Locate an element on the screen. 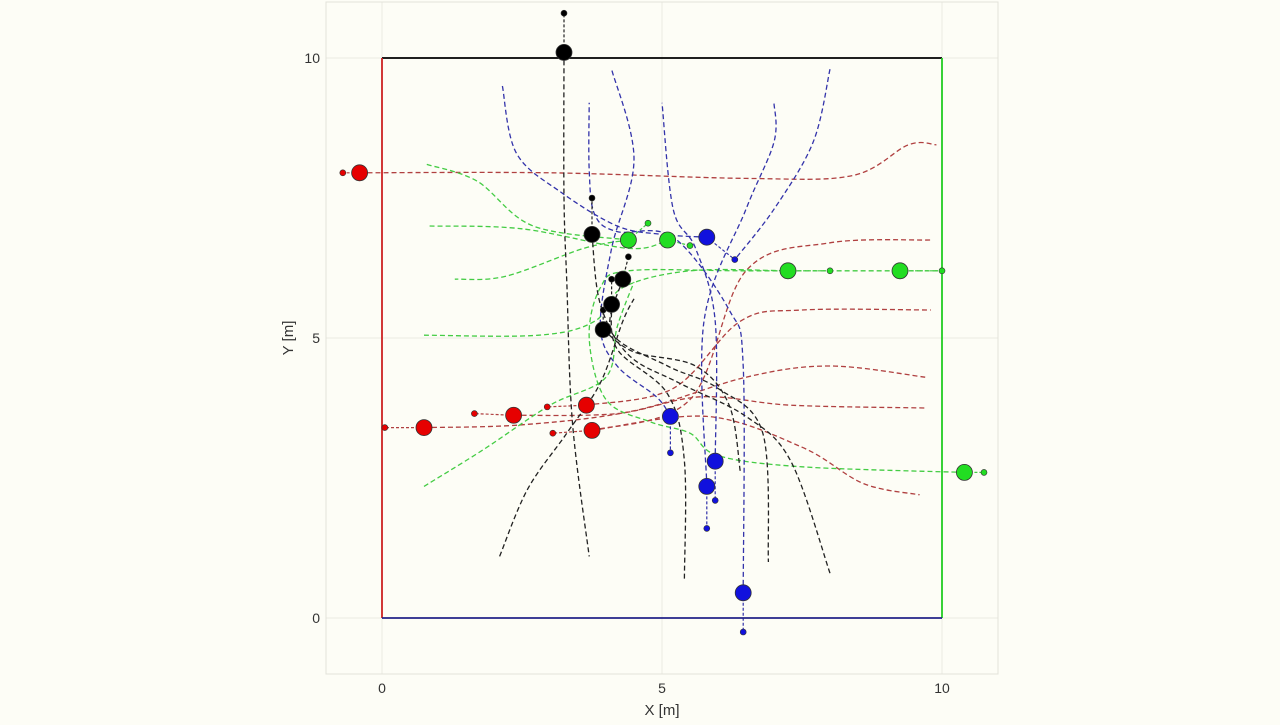 The width and height of the screenshot is (1280, 725). black-goal-link is located at coordinates (625, 268).